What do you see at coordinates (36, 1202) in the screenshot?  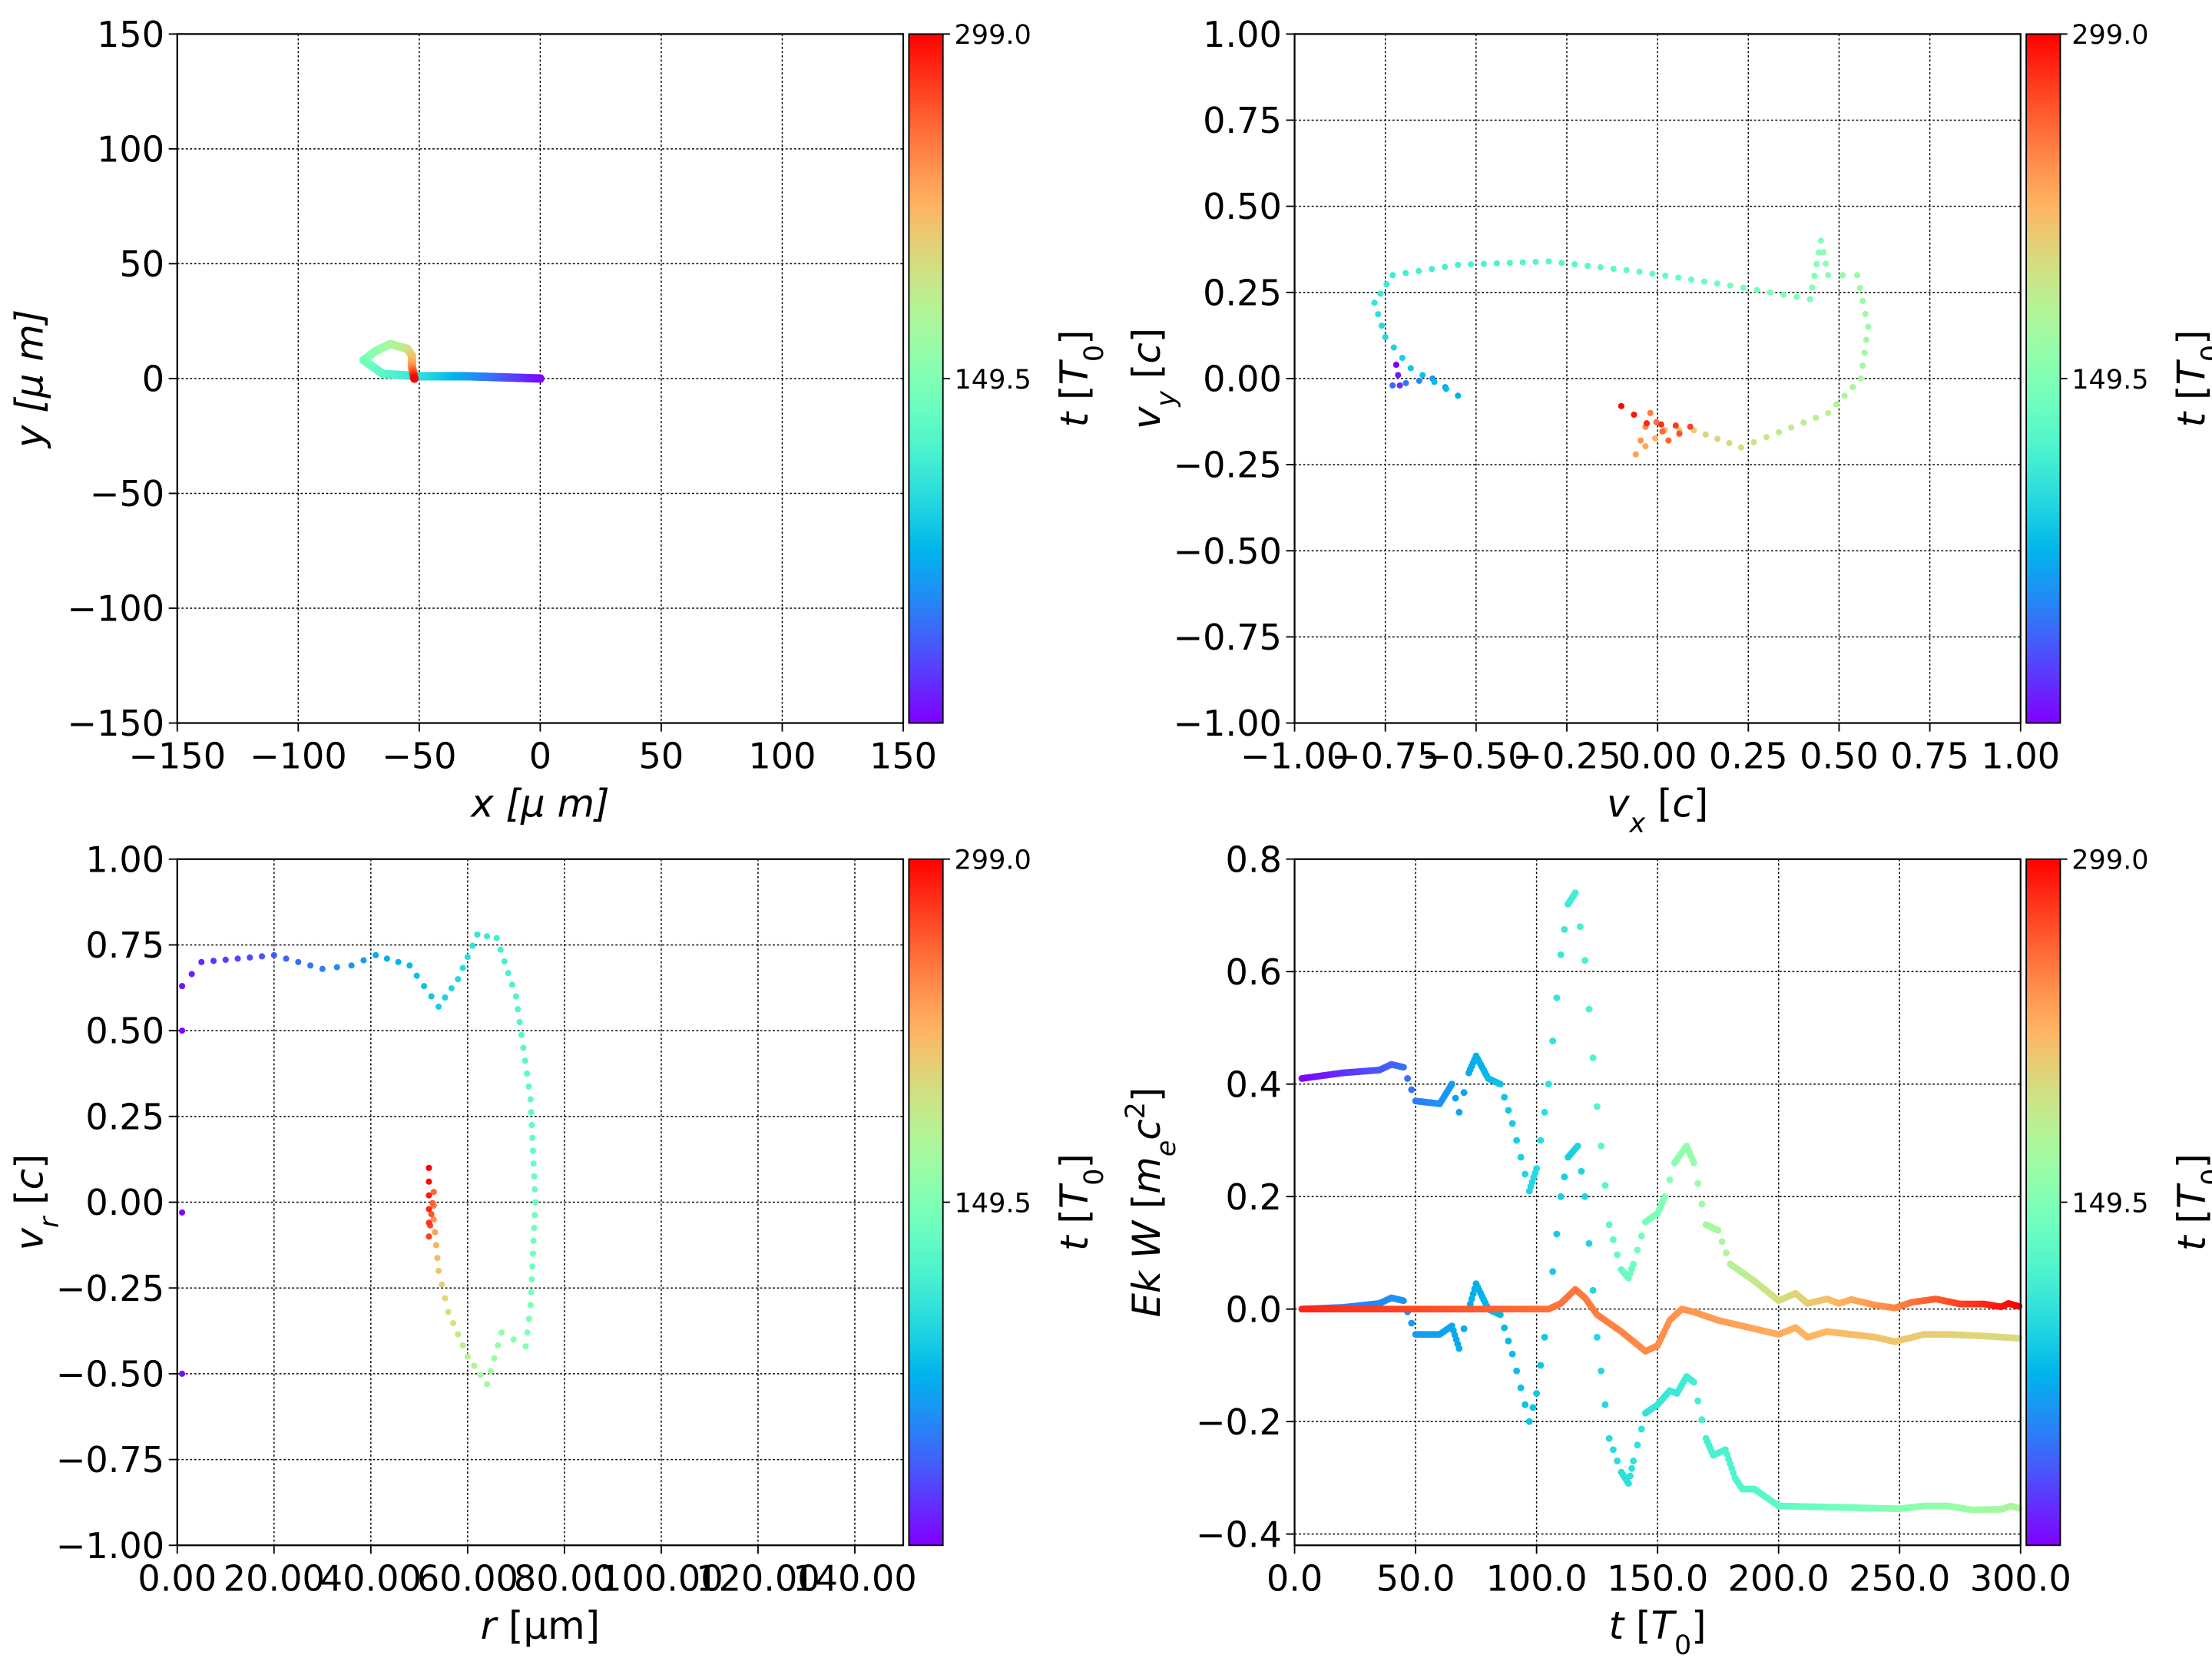 I see `y-axis-label: vr [c]` at bounding box center [36, 1202].